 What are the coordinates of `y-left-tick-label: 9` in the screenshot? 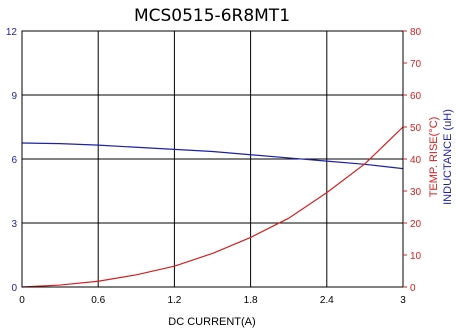 It's located at (14, 96).